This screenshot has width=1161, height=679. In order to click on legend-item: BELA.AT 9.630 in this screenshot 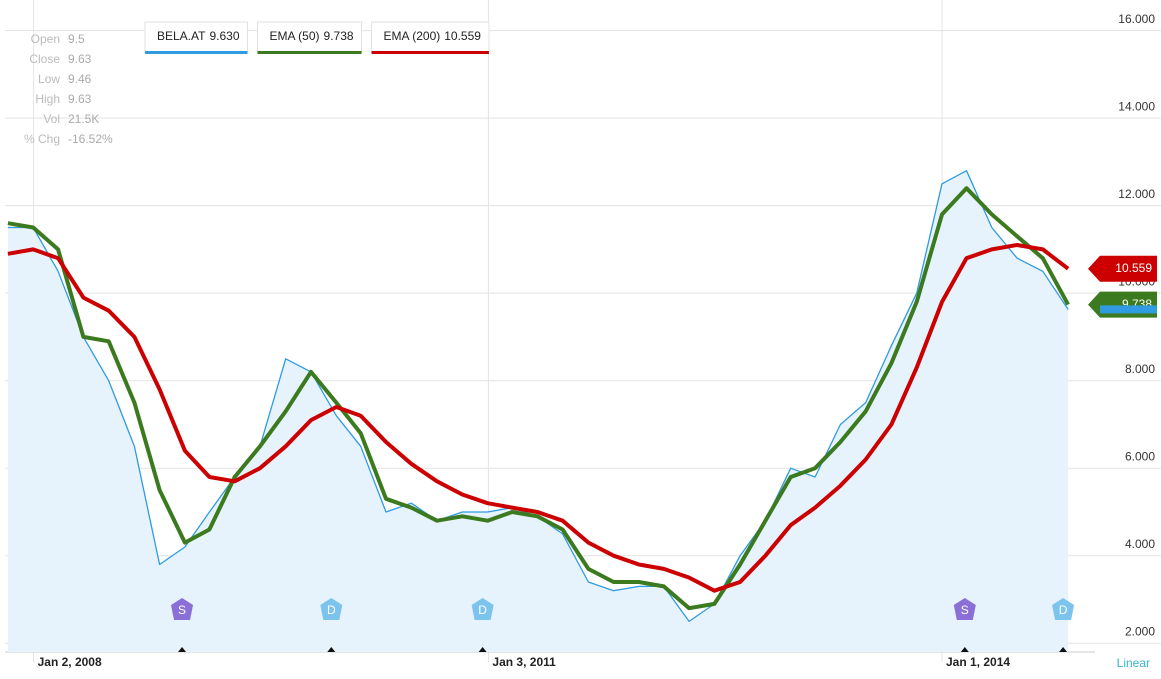, I will do `click(196, 37)`.